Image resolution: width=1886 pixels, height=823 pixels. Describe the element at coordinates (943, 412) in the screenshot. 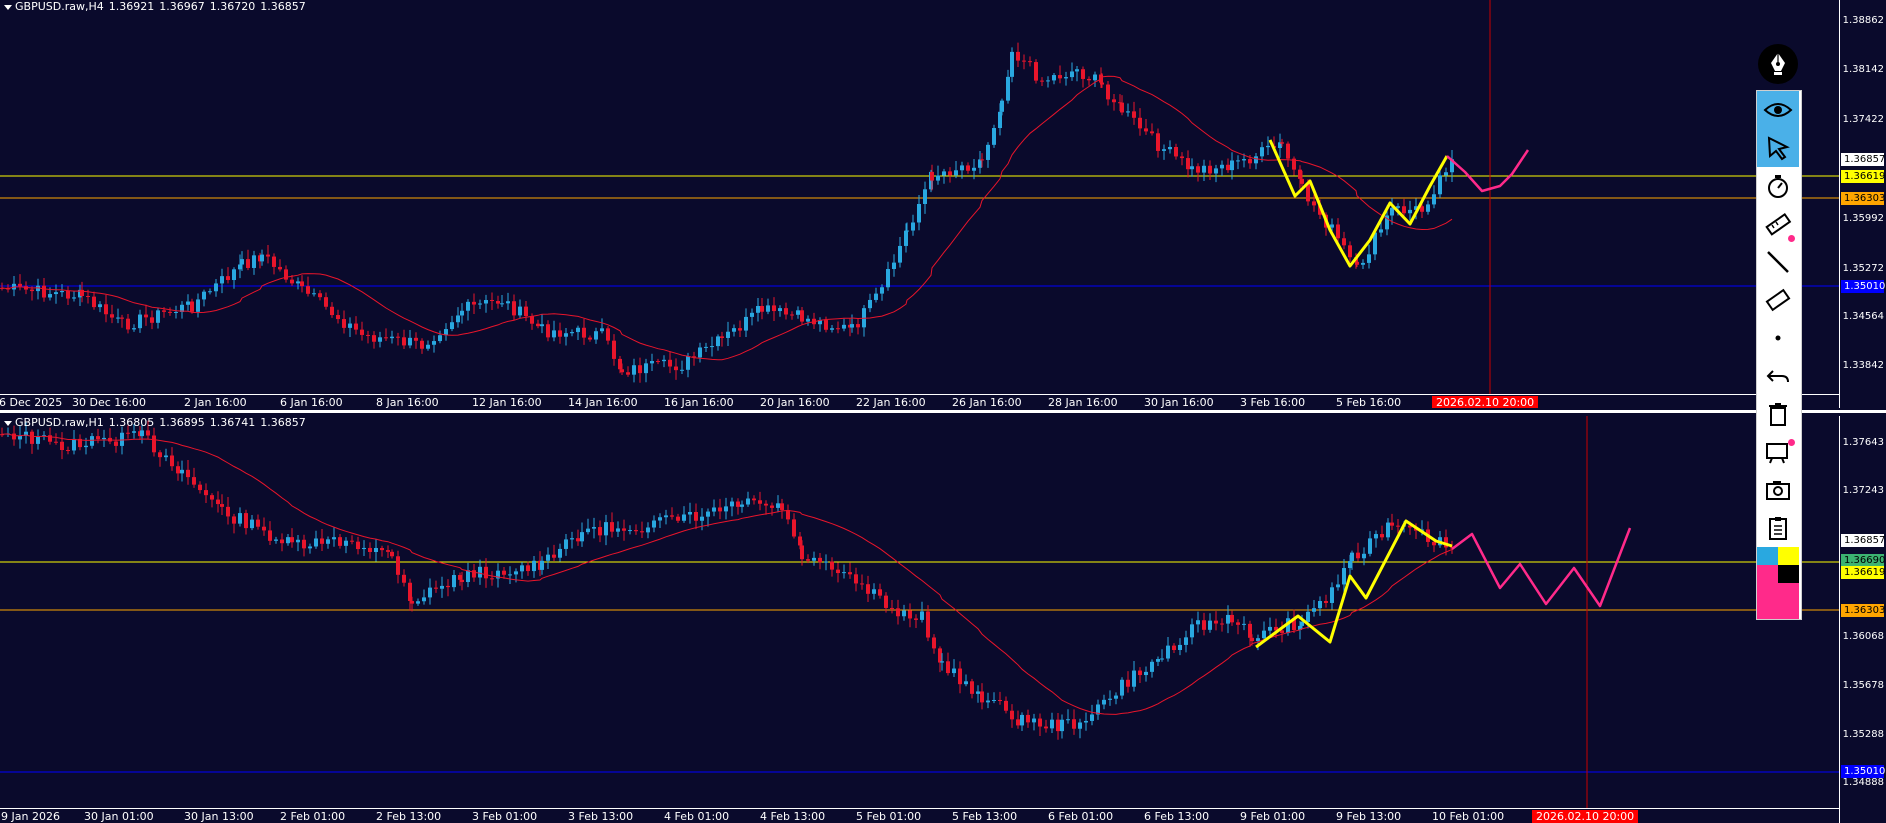

I see `pane-separator` at that location.